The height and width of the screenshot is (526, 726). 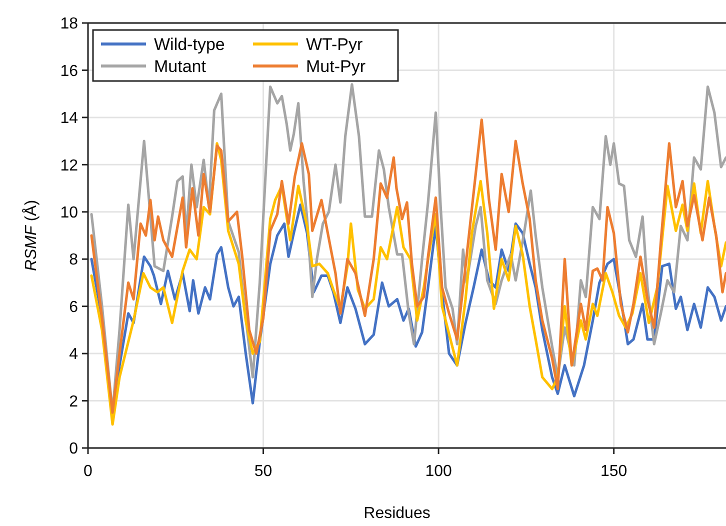 I want to click on y-tick-label: 14, so click(x=69, y=119).